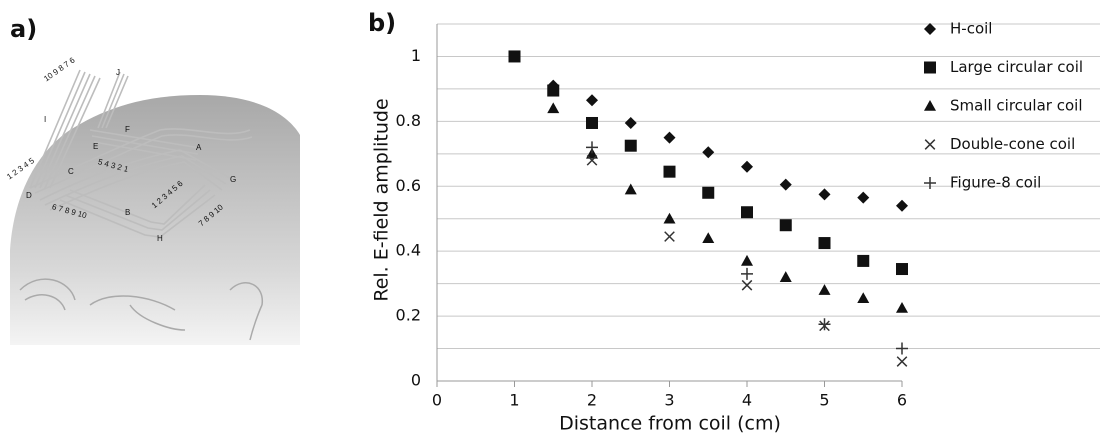 The height and width of the screenshot is (436, 1102). What do you see at coordinates (45, 119) in the screenshot?
I see `coil-label: I` at bounding box center [45, 119].